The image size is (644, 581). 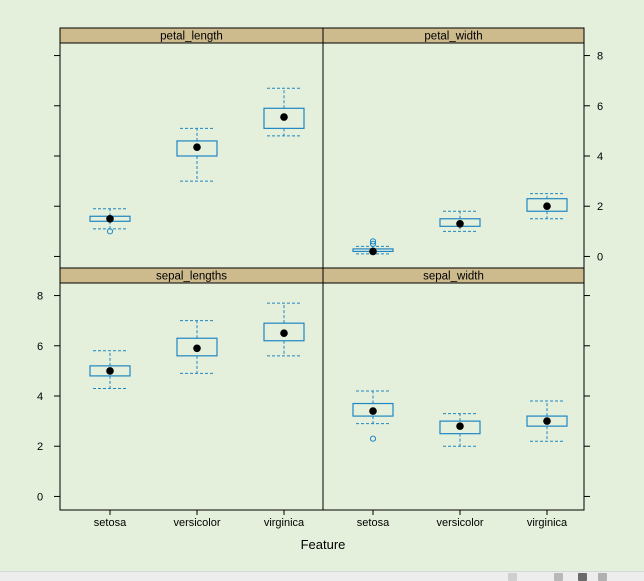 I want to click on panel-strip-label: petal_length, so click(x=191, y=37).